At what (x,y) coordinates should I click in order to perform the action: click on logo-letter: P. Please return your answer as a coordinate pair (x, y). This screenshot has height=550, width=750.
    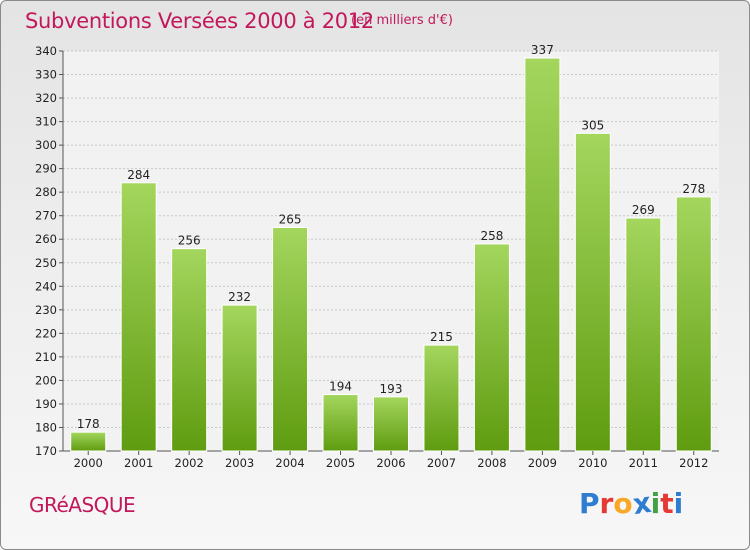
    Looking at the image, I should click on (589, 503).